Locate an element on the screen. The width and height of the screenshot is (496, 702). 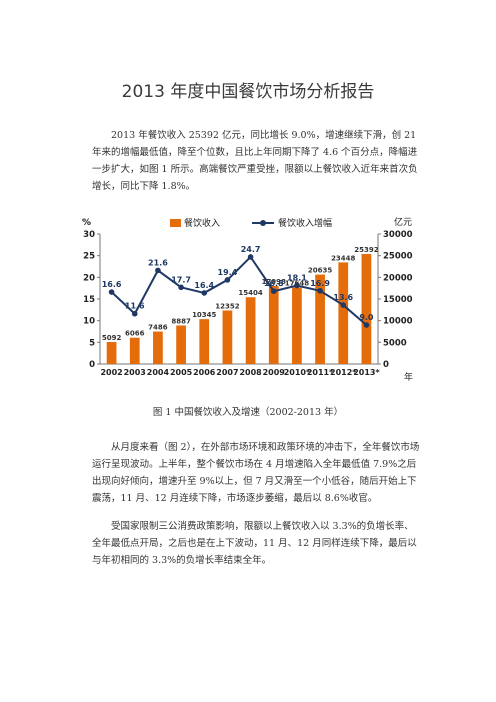
growth-point-label: 13.6 is located at coordinates (343, 297).